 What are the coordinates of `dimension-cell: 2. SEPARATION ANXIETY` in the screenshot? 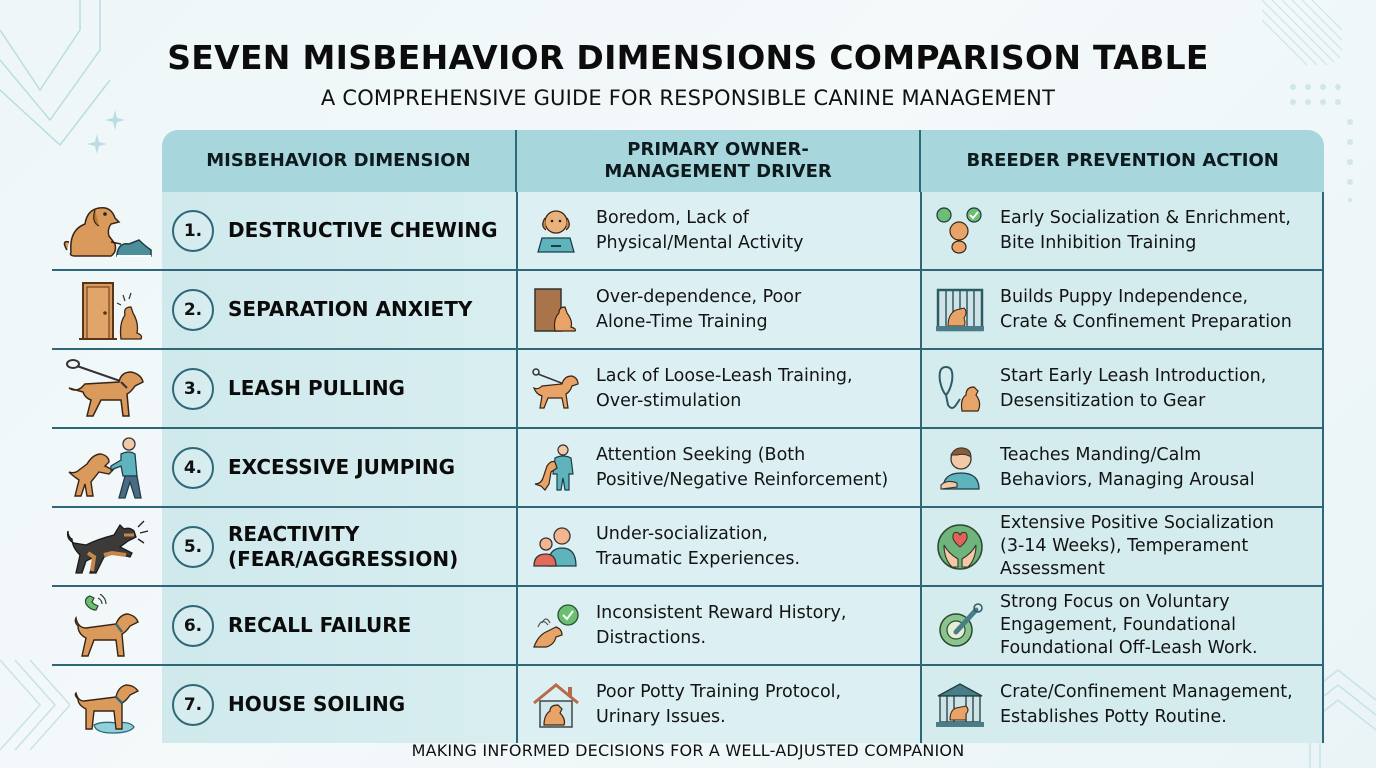 It's located at (339, 309).